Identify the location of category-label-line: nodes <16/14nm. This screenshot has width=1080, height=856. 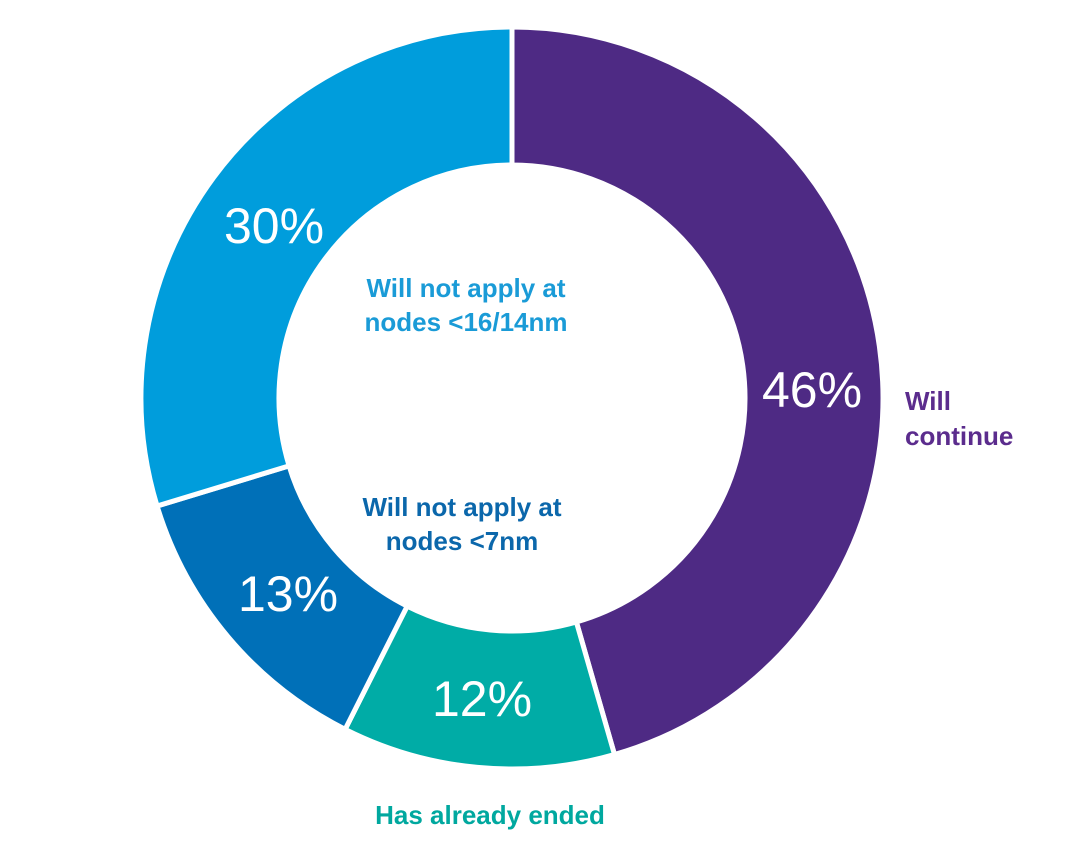
(465, 322).